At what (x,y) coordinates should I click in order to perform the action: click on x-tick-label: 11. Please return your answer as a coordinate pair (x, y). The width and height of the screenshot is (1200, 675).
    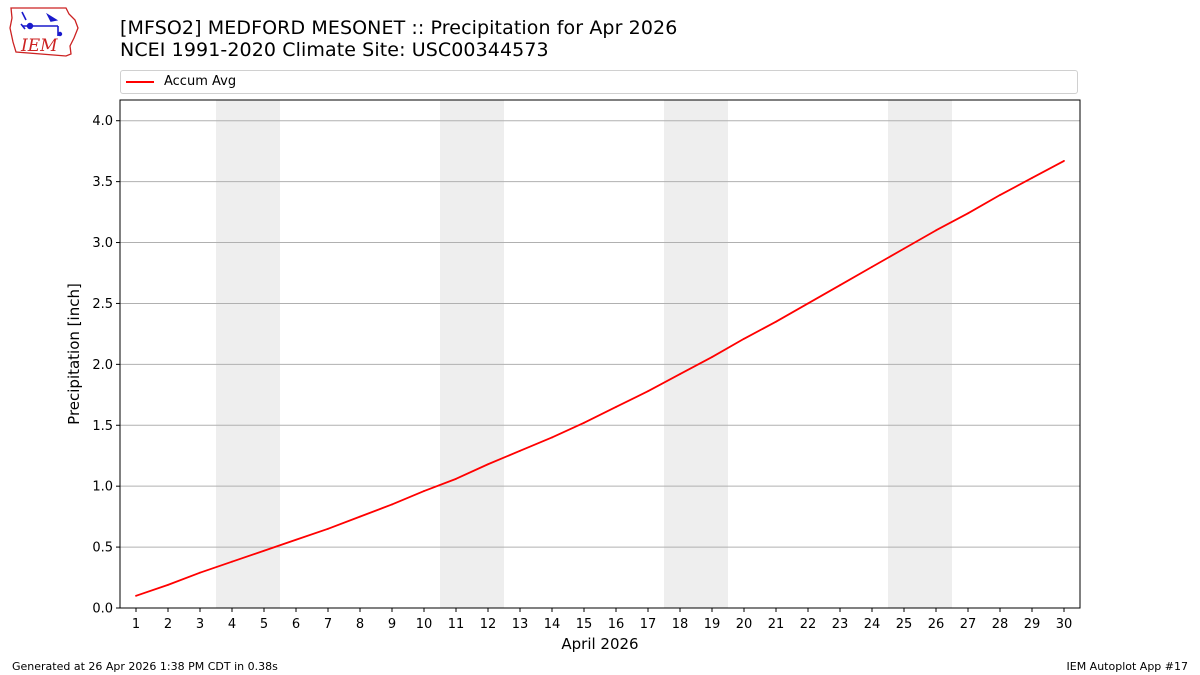
    Looking at the image, I should click on (456, 624).